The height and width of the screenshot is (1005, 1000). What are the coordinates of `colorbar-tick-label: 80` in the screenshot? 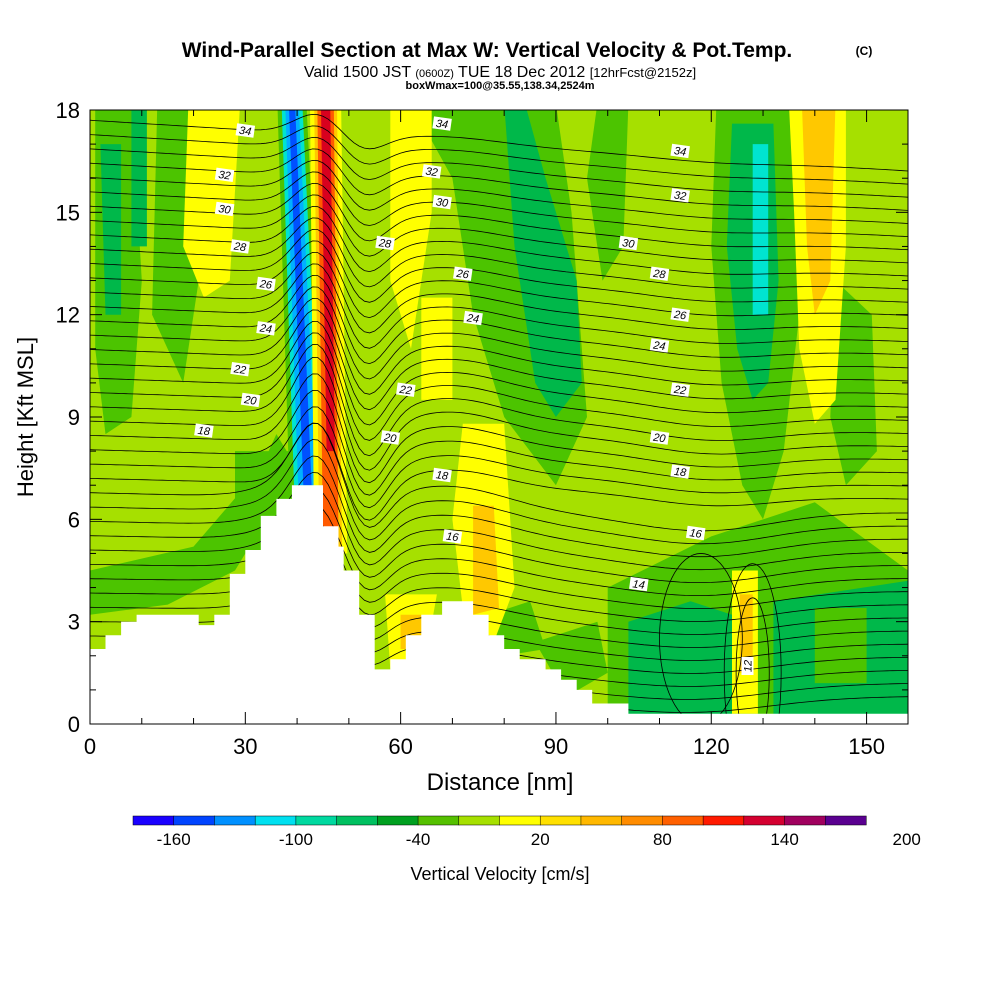 It's located at (662, 839).